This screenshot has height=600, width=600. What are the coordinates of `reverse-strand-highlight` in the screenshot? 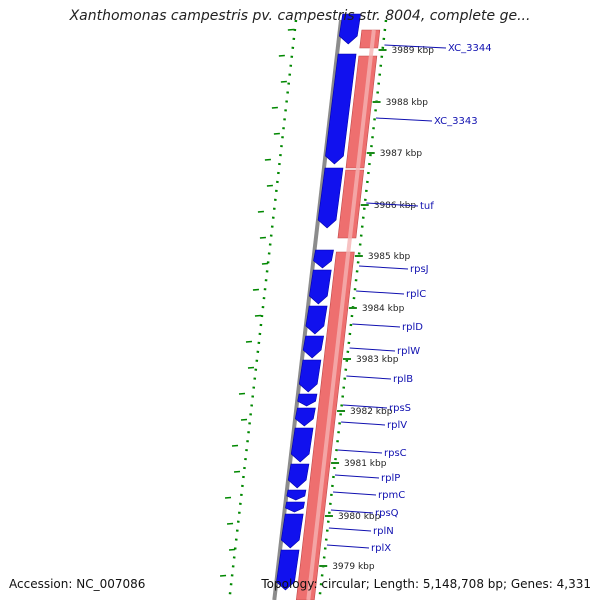 It's located at (341, 314).